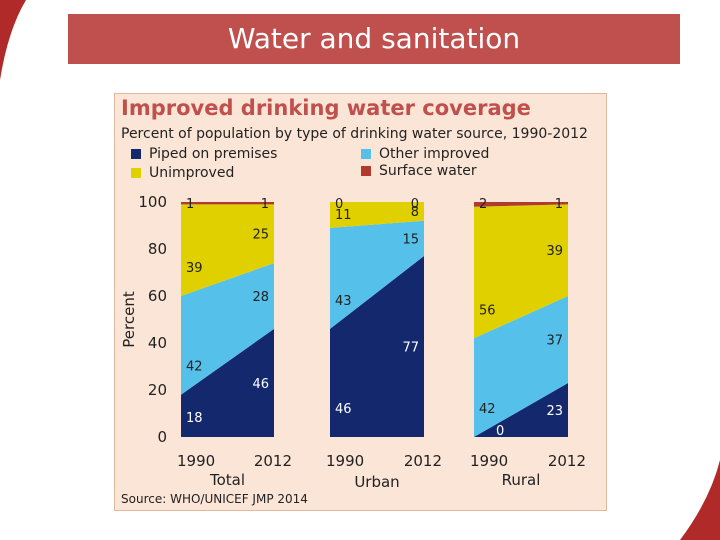 Image resolution: width=720 pixels, height=540 pixels. What do you see at coordinates (136, 154) in the screenshot?
I see `legend-swatch-piped` at bounding box center [136, 154].